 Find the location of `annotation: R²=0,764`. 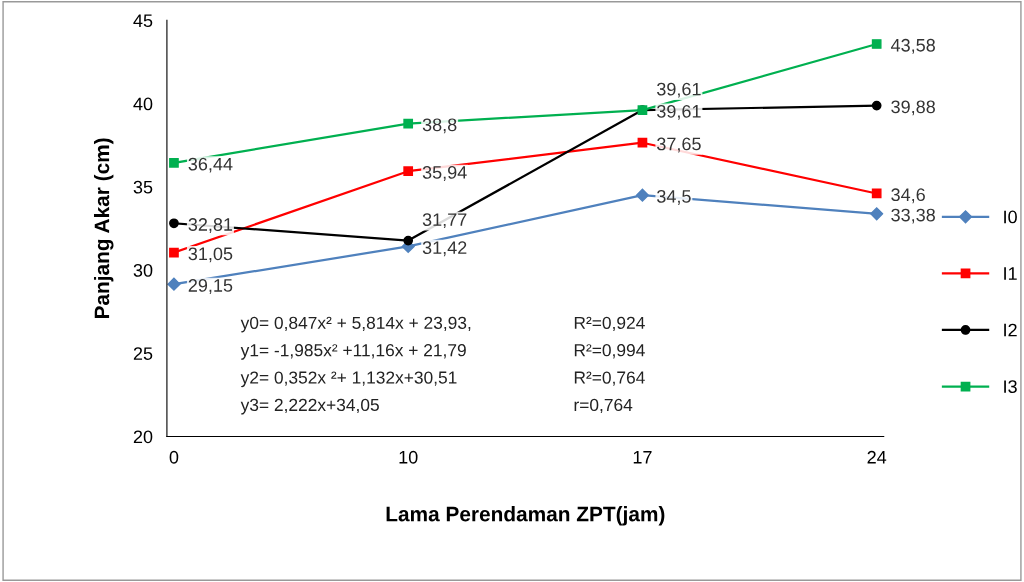

annotation: R²=0,764 is located at coordinates (609, 378).